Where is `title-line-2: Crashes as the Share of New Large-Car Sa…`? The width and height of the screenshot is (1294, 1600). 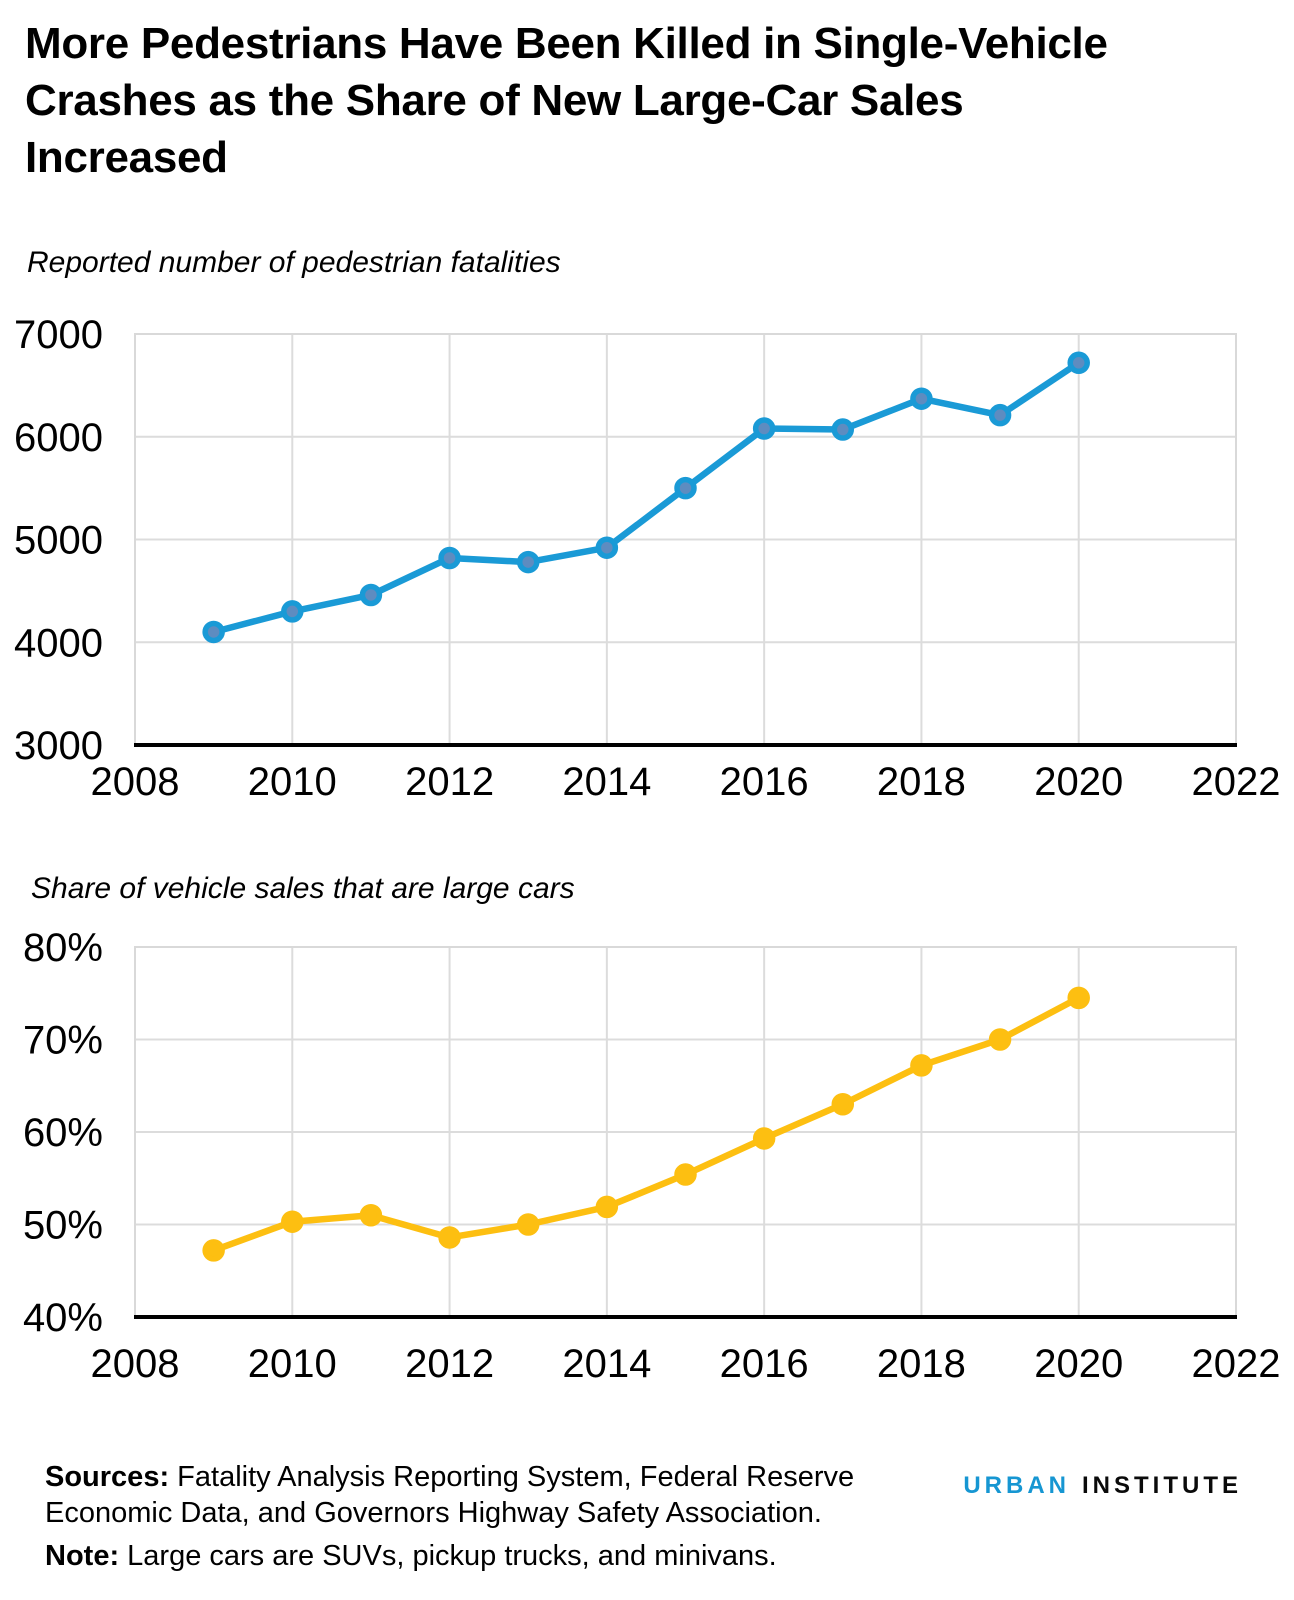
title-line-2: Crashes as the Share of New Large-Car Sa… is located at coordinates (494, 100).